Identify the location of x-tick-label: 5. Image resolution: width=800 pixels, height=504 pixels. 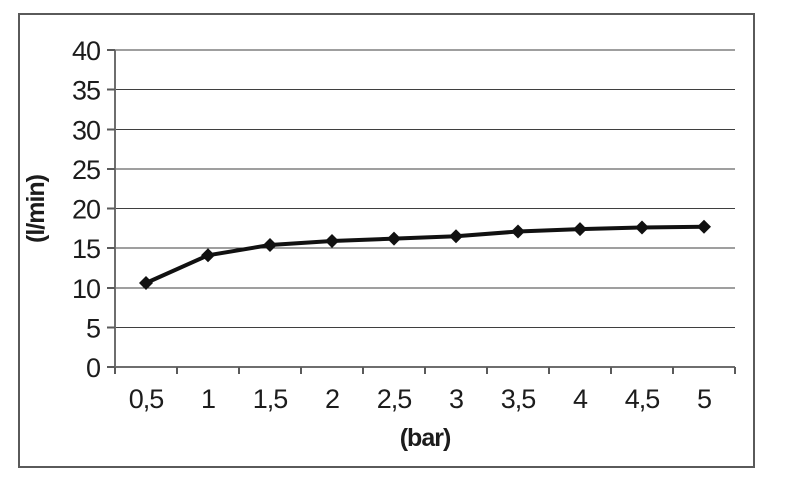
(704, 399).